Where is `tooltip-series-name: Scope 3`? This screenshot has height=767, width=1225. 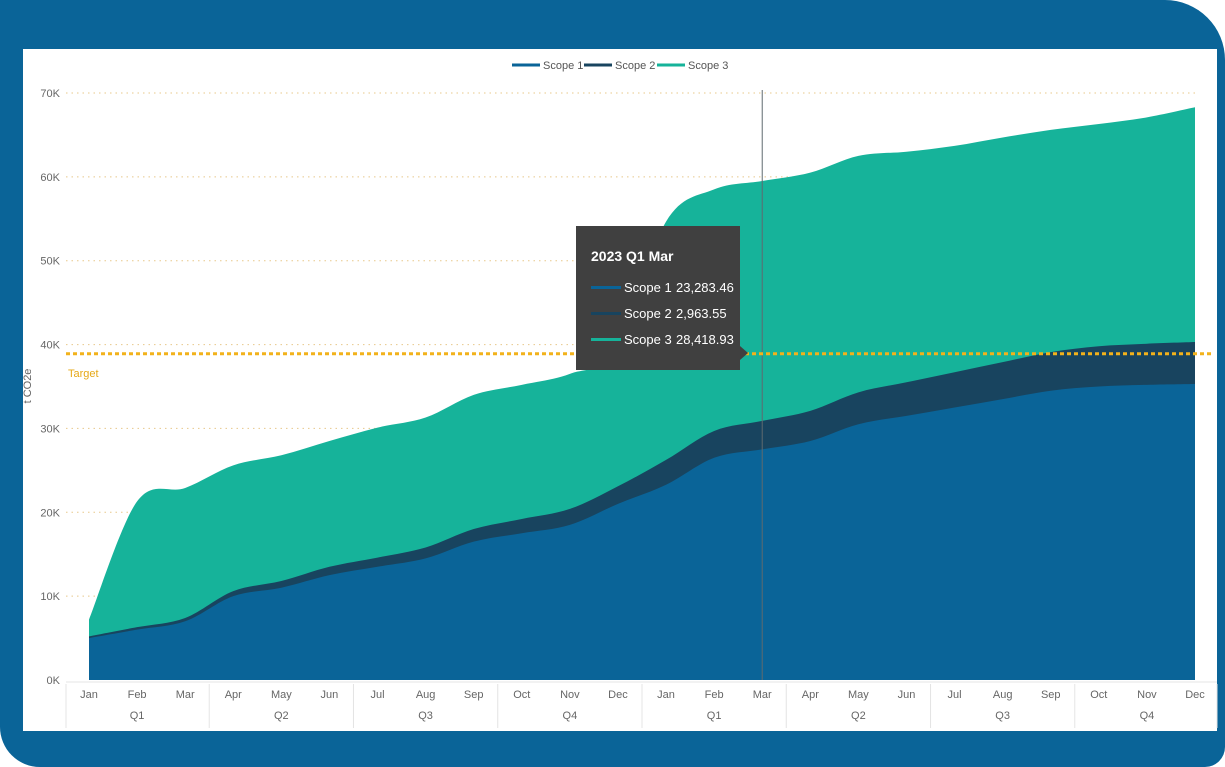 tooltip-series-name: Scope 3 is located at coordinates (648, 339).